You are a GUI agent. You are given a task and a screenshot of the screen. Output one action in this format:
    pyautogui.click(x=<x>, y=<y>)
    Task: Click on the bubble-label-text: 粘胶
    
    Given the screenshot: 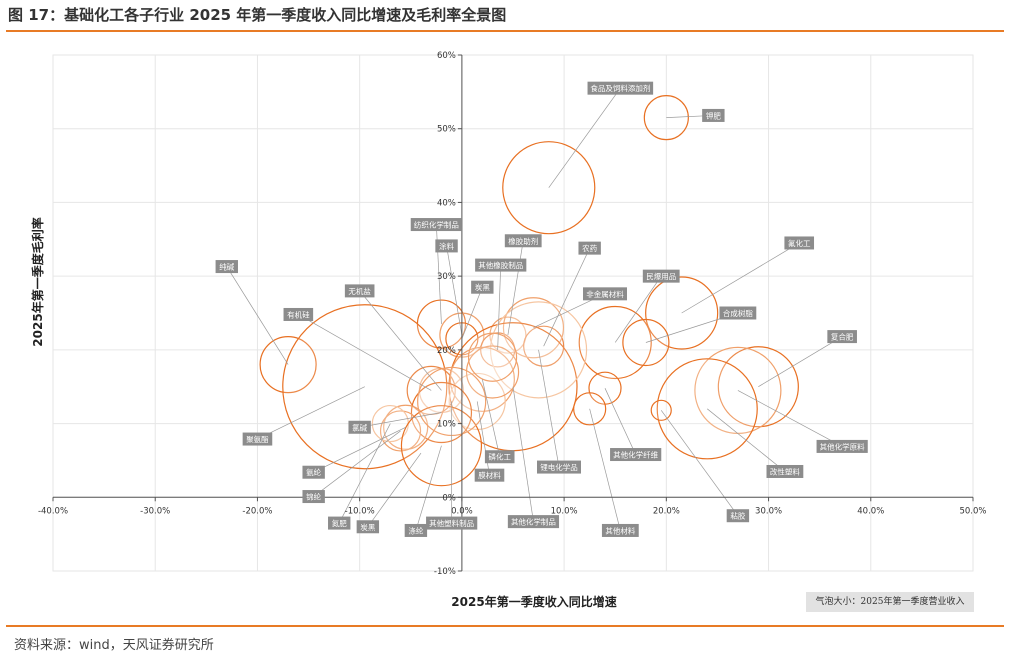 What is the action you would take?
    pyautogui.click(x=737, y=516)
    